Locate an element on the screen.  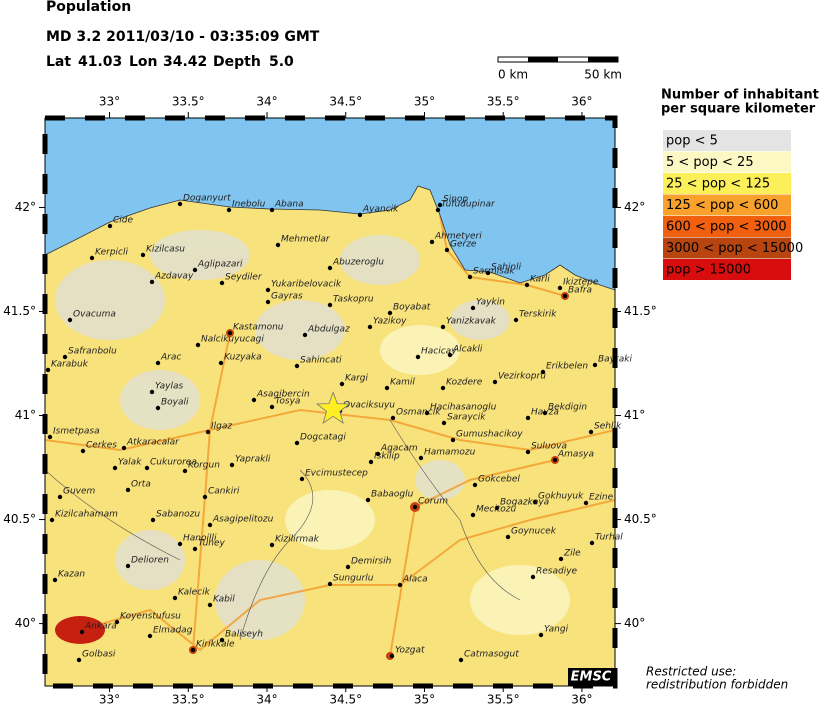
y-tick-label: 42° is located at coordinates (25, 207).